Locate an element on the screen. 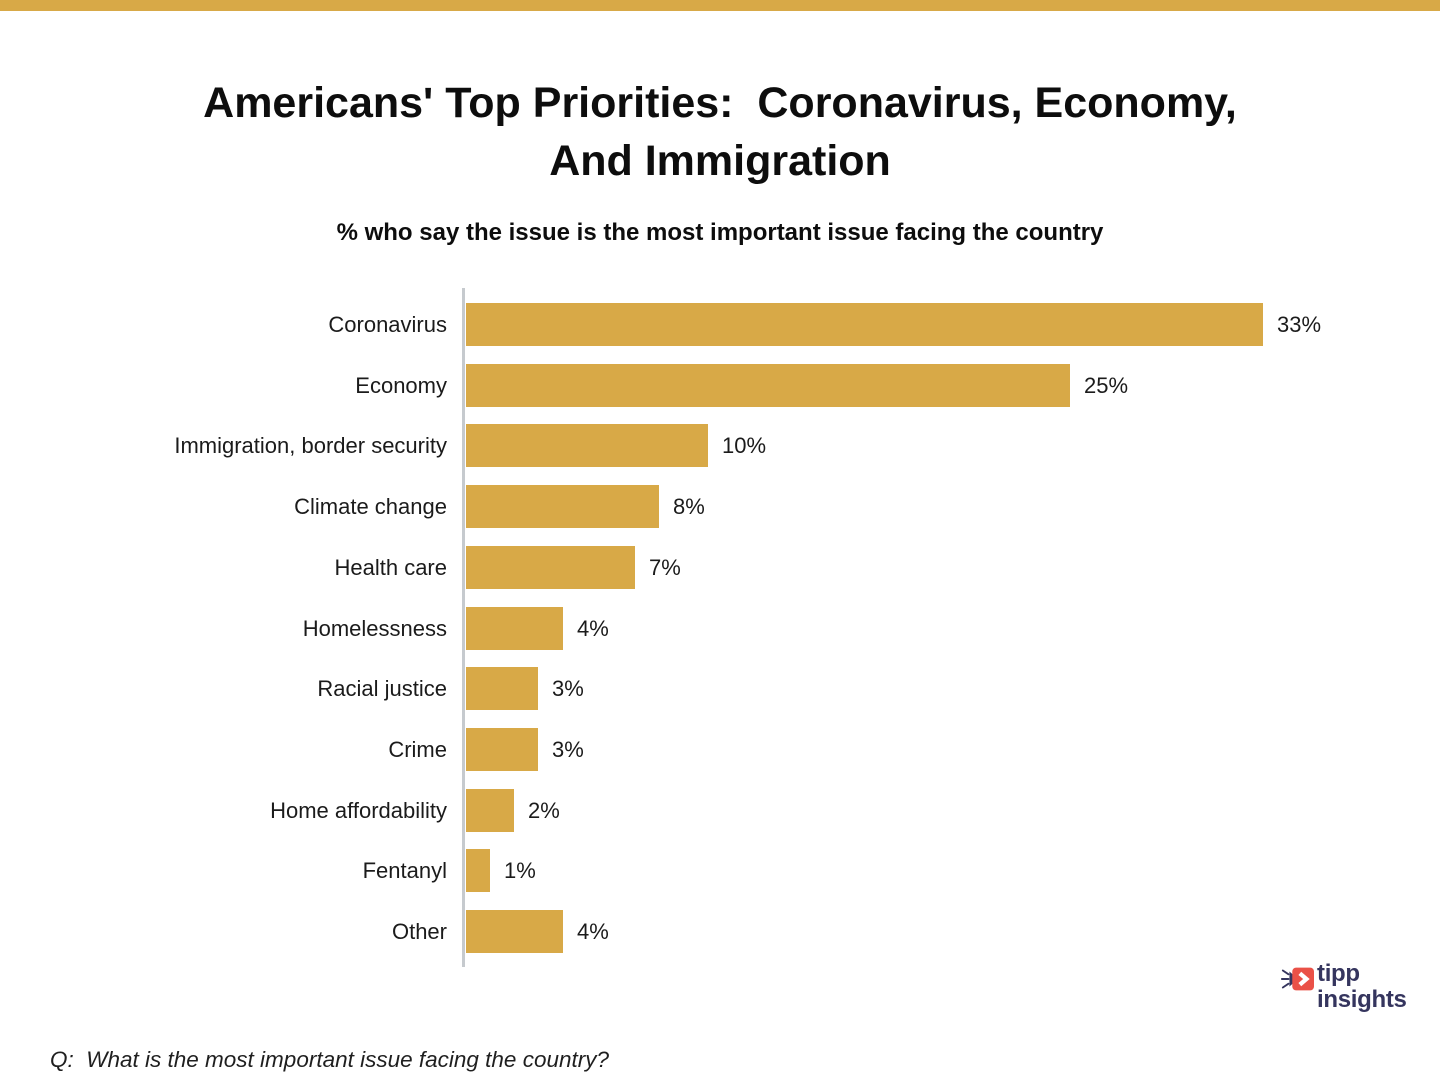 This screenshot has width=1440, height=1080. category-label: Home affordability is located at coordinates (358, 810).